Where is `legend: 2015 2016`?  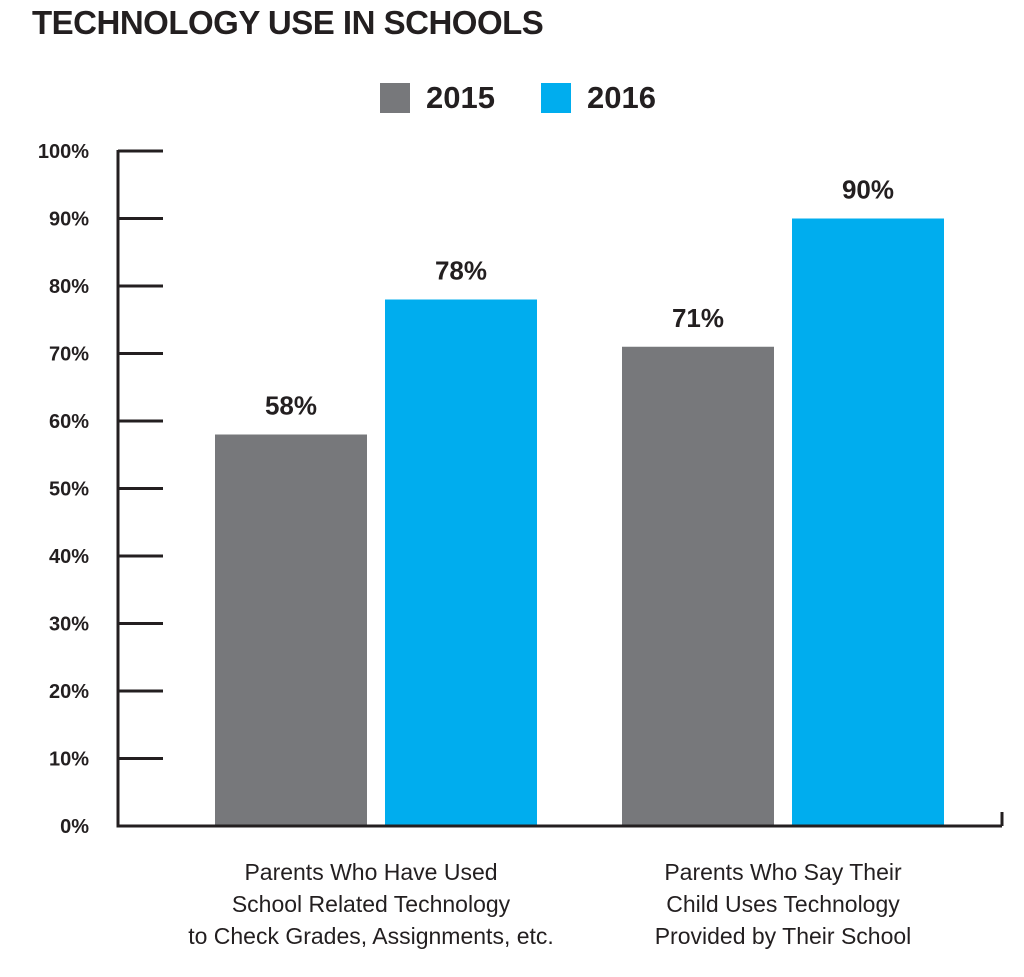
legend: 2015 2016 is located at coordinates (541, 98).